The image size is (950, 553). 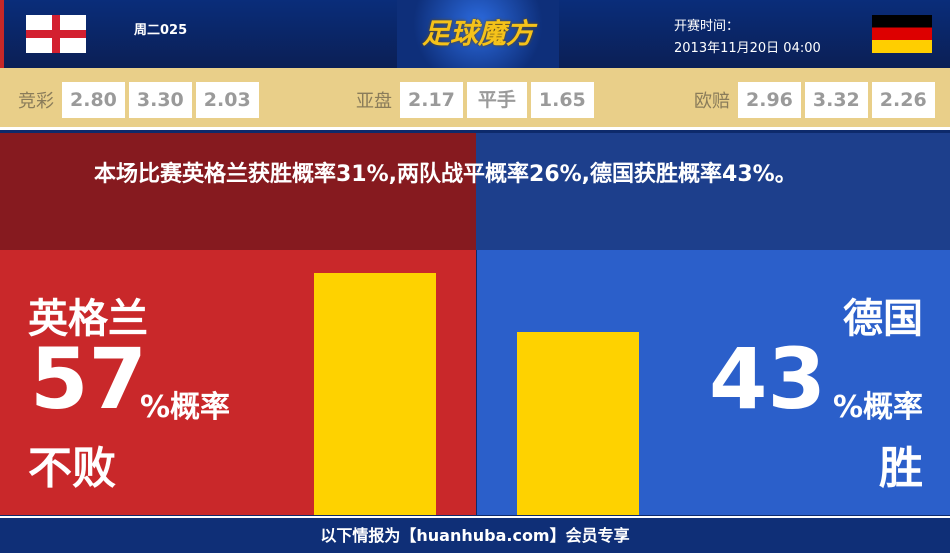 I want to click on odds-oupei: 欧赔 2.96 3.32 2.26, so click(x=814, y=100).